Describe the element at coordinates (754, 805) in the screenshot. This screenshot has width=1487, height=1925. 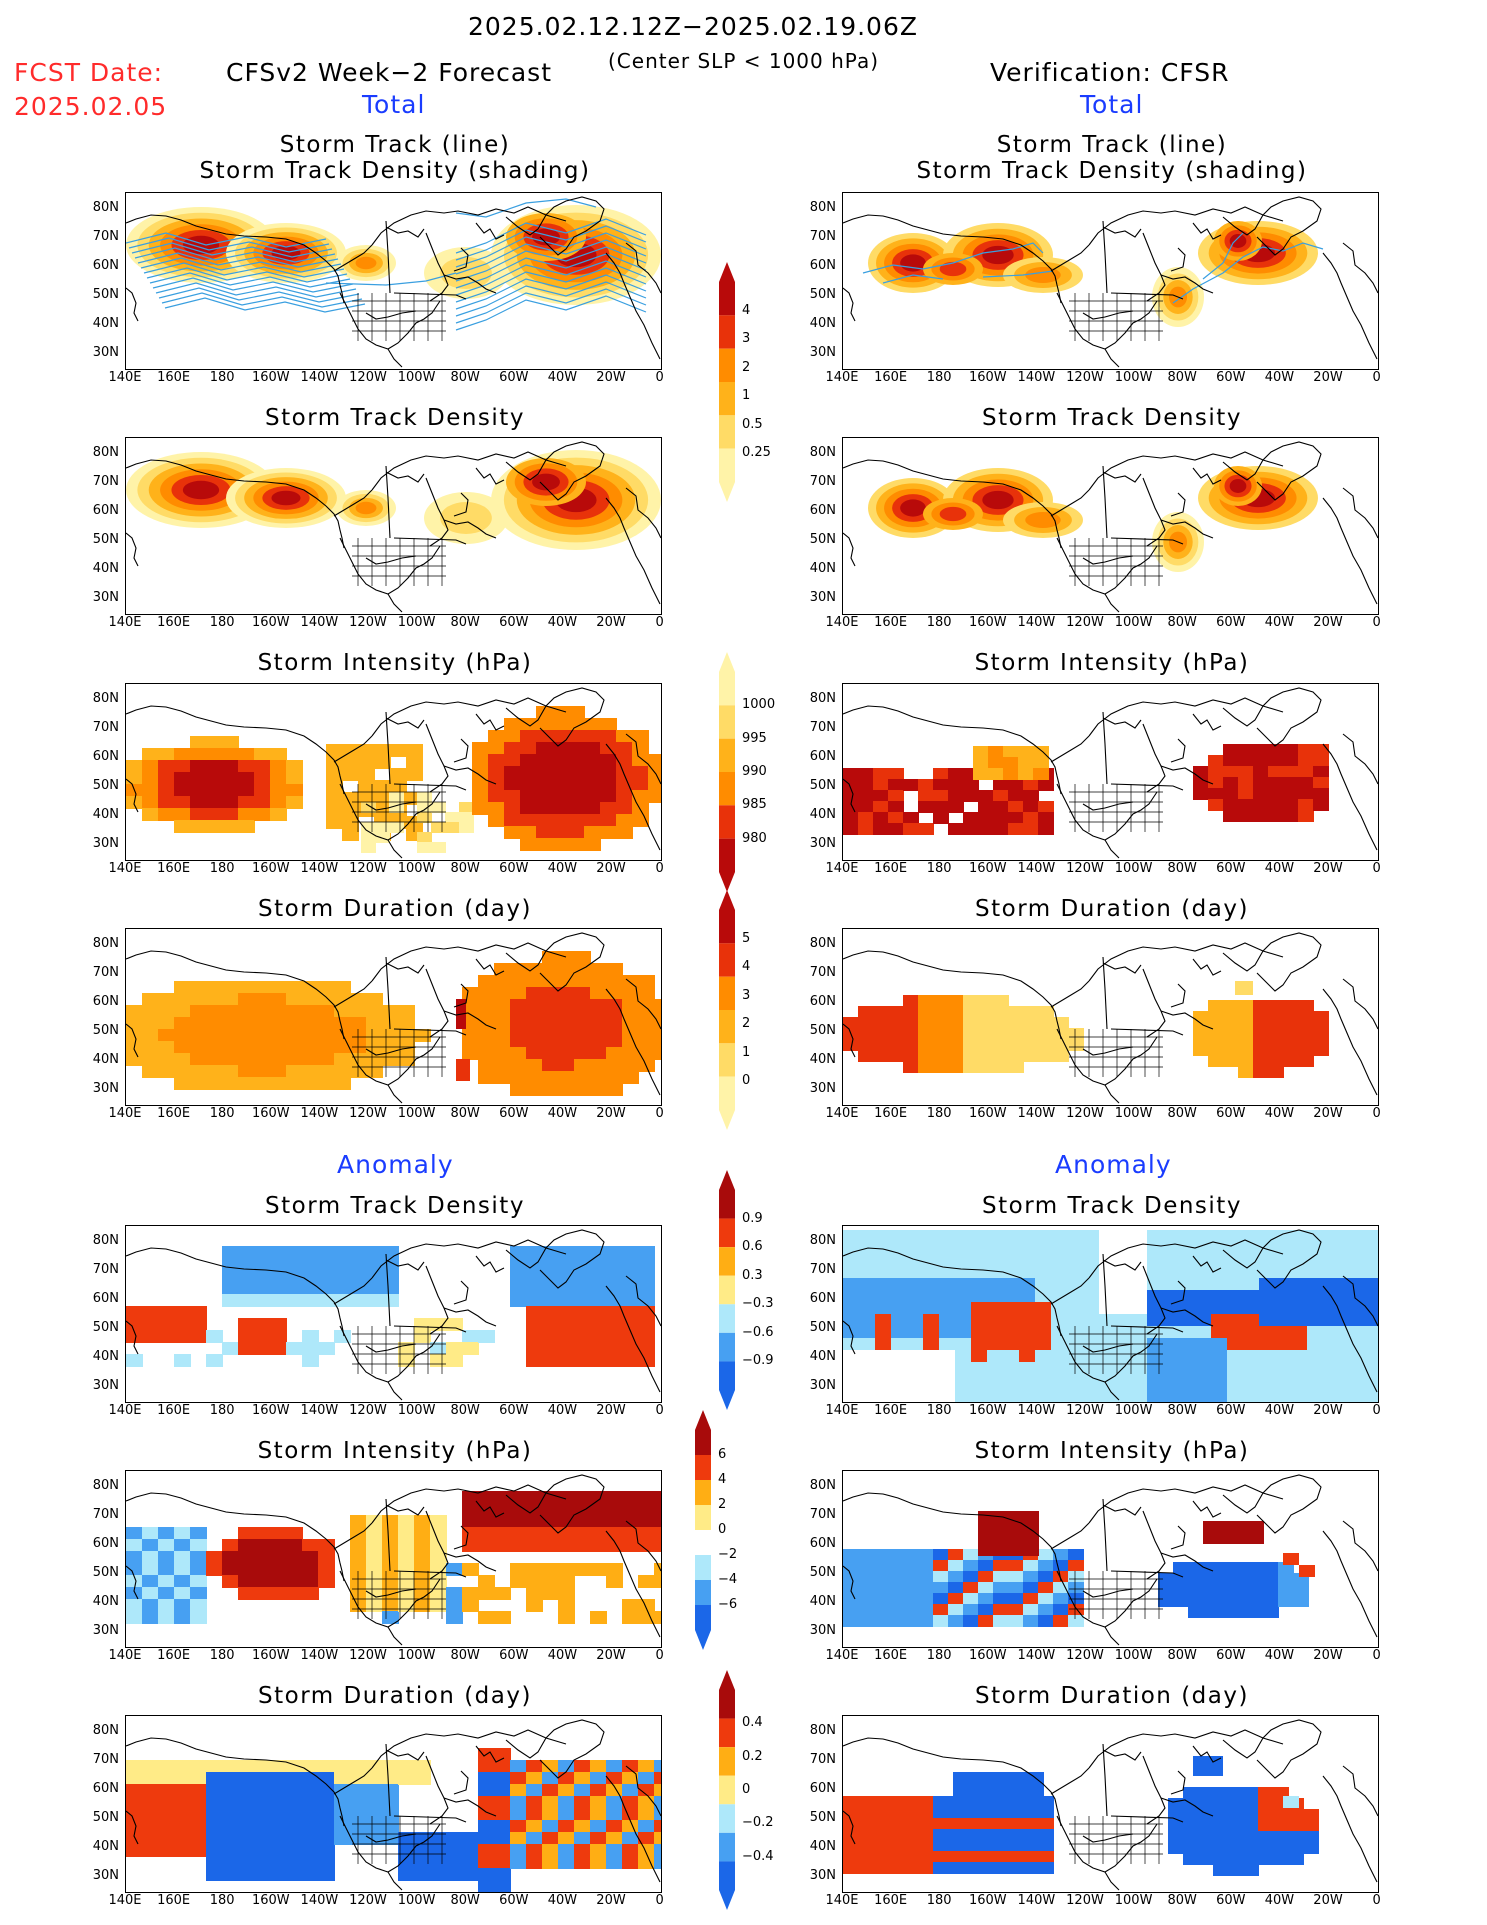
I see `colorbar-tick-label: 985` at that location.